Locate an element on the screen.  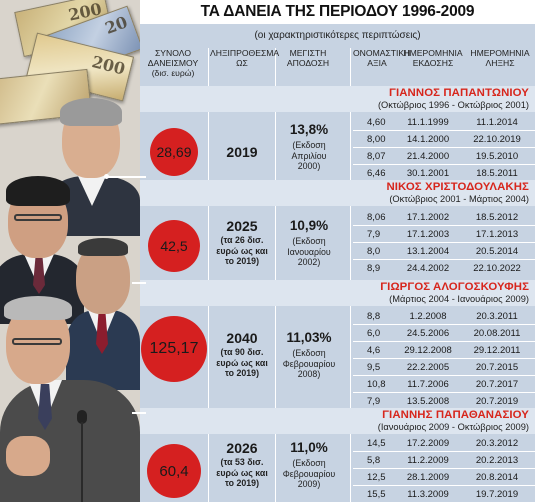
table-row: 7,9 17.1.2003 17.1.2013 is located at coordinates (444, 234).